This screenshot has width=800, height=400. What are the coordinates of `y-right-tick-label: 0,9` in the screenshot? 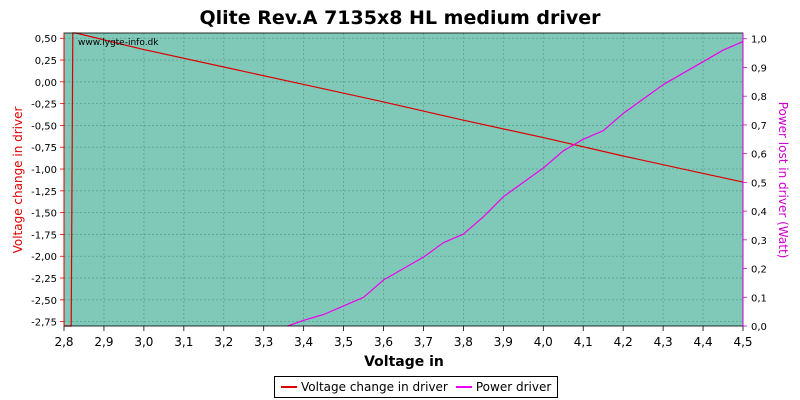 It's located at (759, 68).